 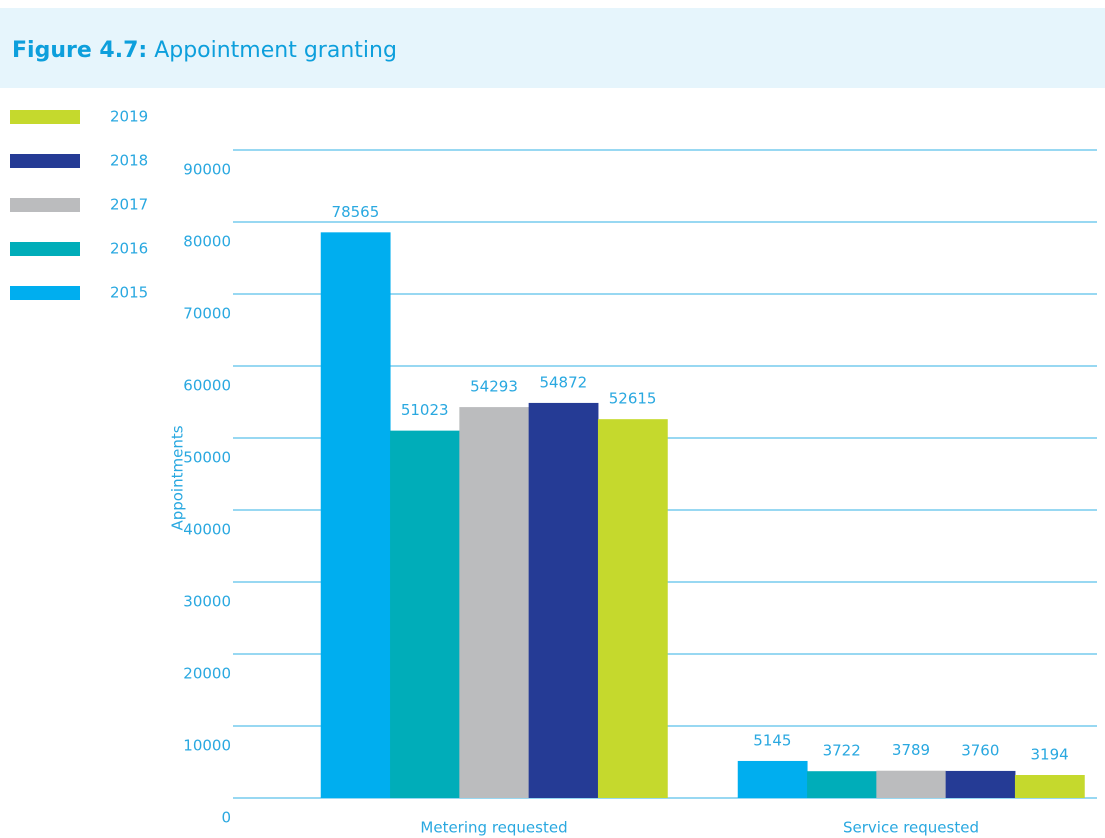 I want to click on y-axis-label: Appointments, so click(x=178, y=477).